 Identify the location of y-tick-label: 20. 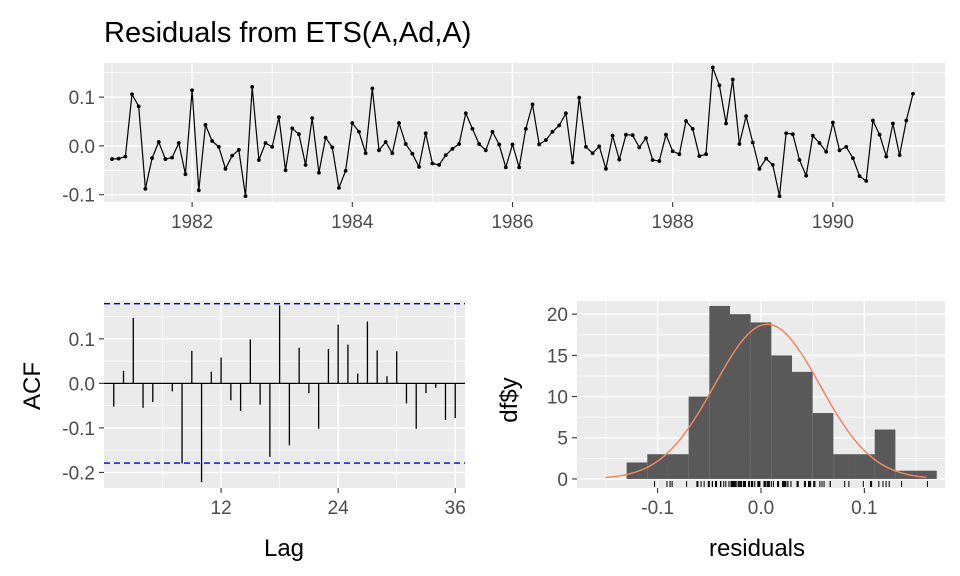
(557, 315).